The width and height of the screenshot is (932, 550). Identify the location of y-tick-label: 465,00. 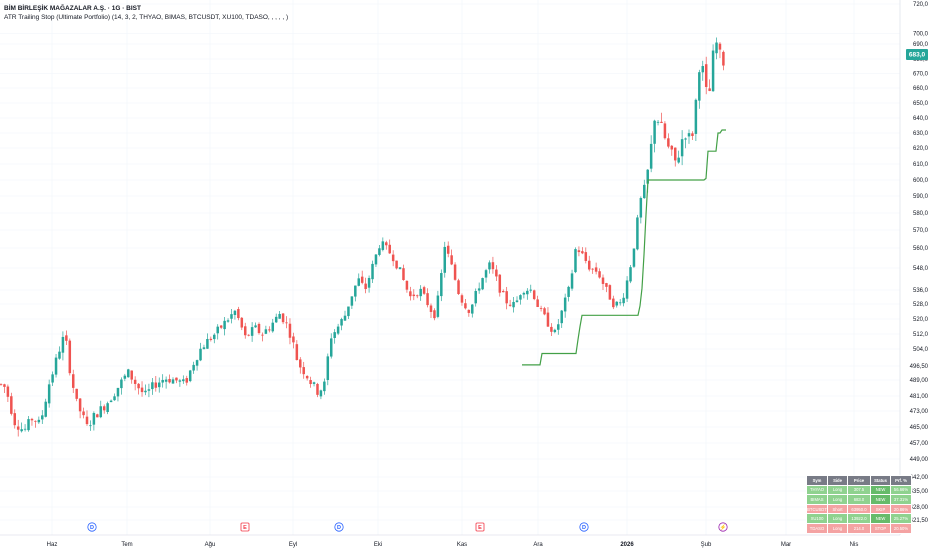
(919, 428).